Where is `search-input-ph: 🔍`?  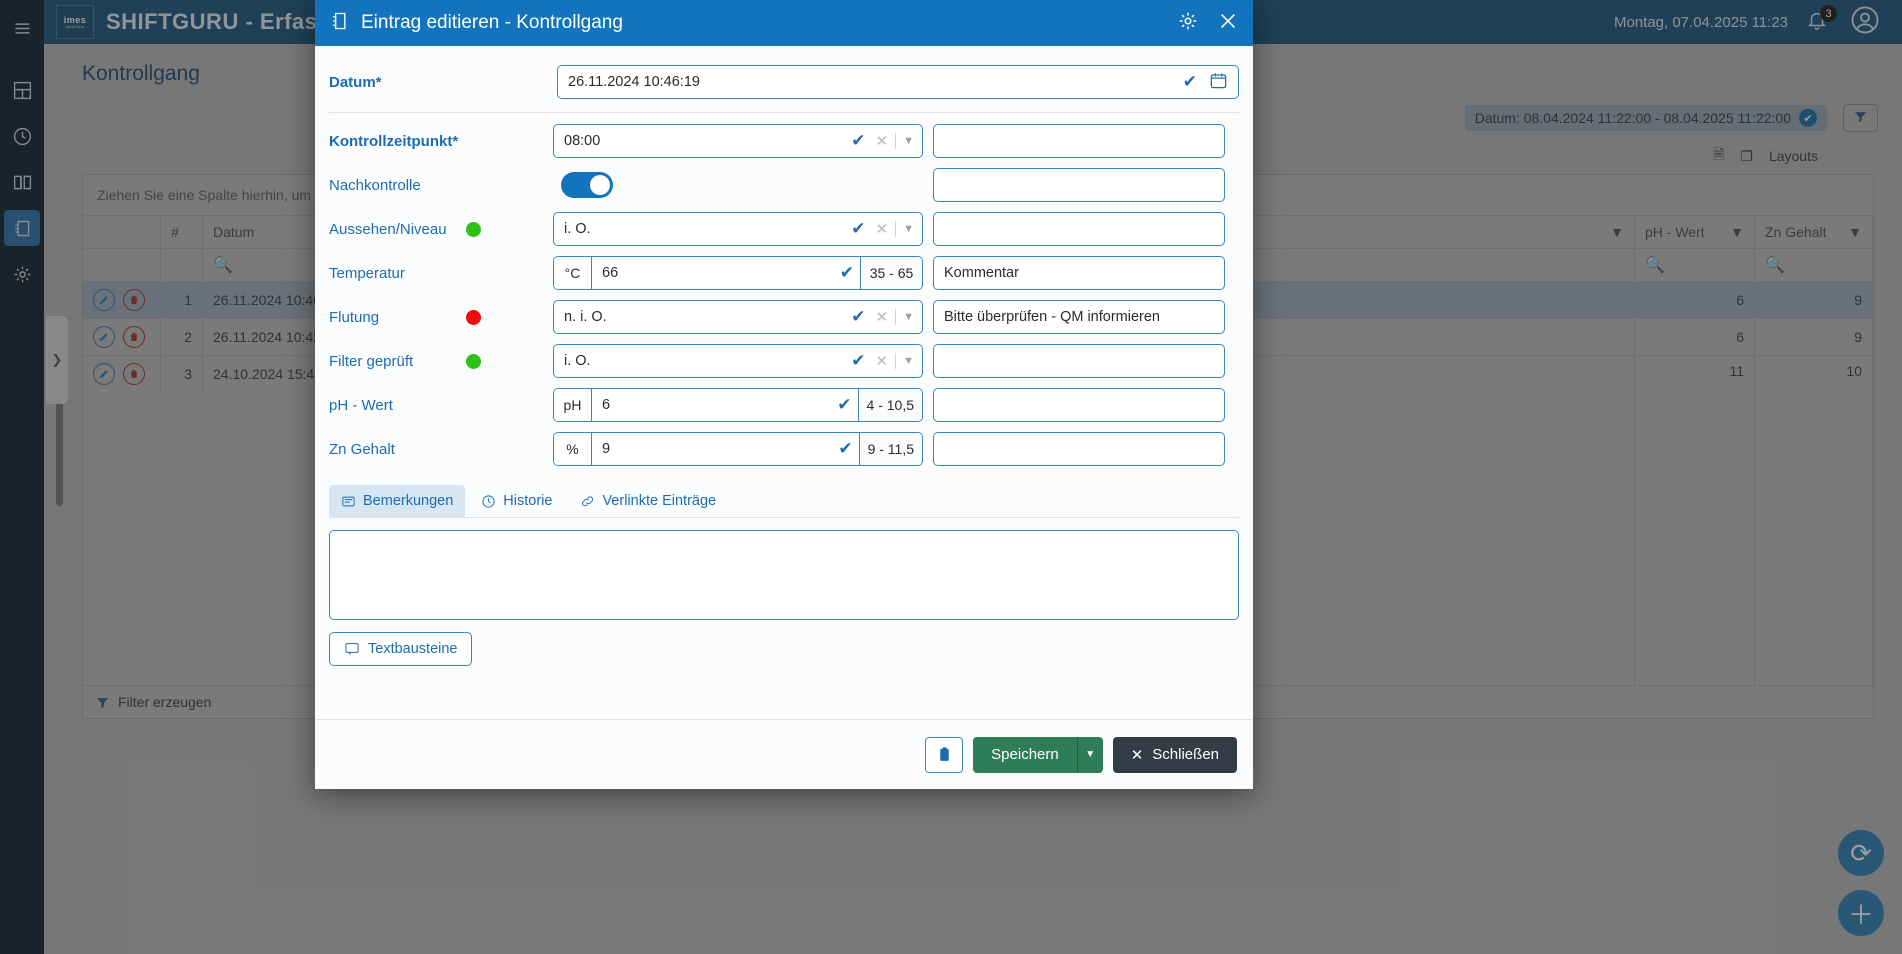
search-input-ph: 🔍 is located at coordinates (1695, 265).